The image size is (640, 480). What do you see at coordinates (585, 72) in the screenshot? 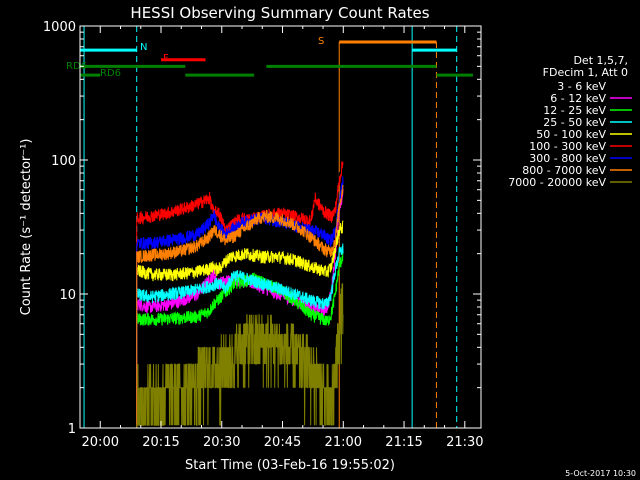
I see `legend-header-1: FDecim 1, Att 0` at bounding box center [585, 72].